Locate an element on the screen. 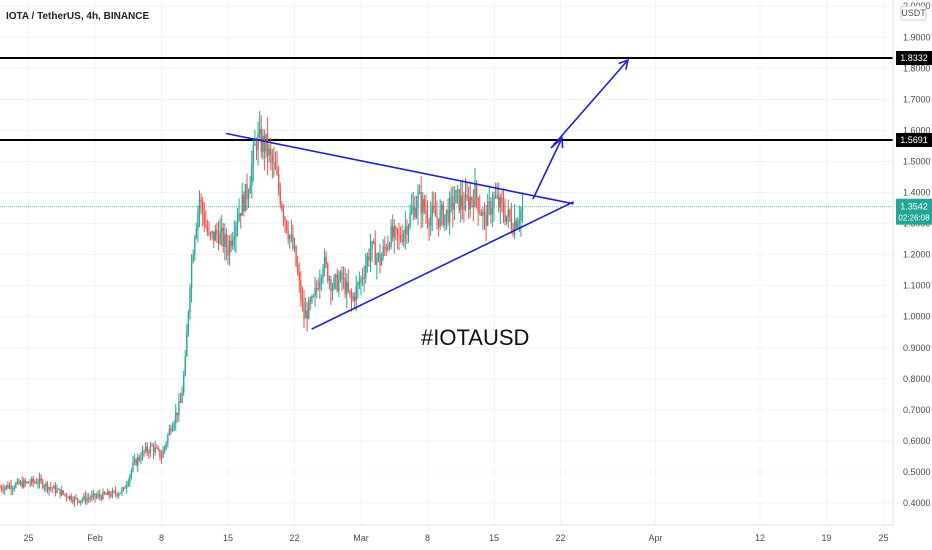 The image size is (932, 550). price-axis-bg is located at coordinates (912, 262).